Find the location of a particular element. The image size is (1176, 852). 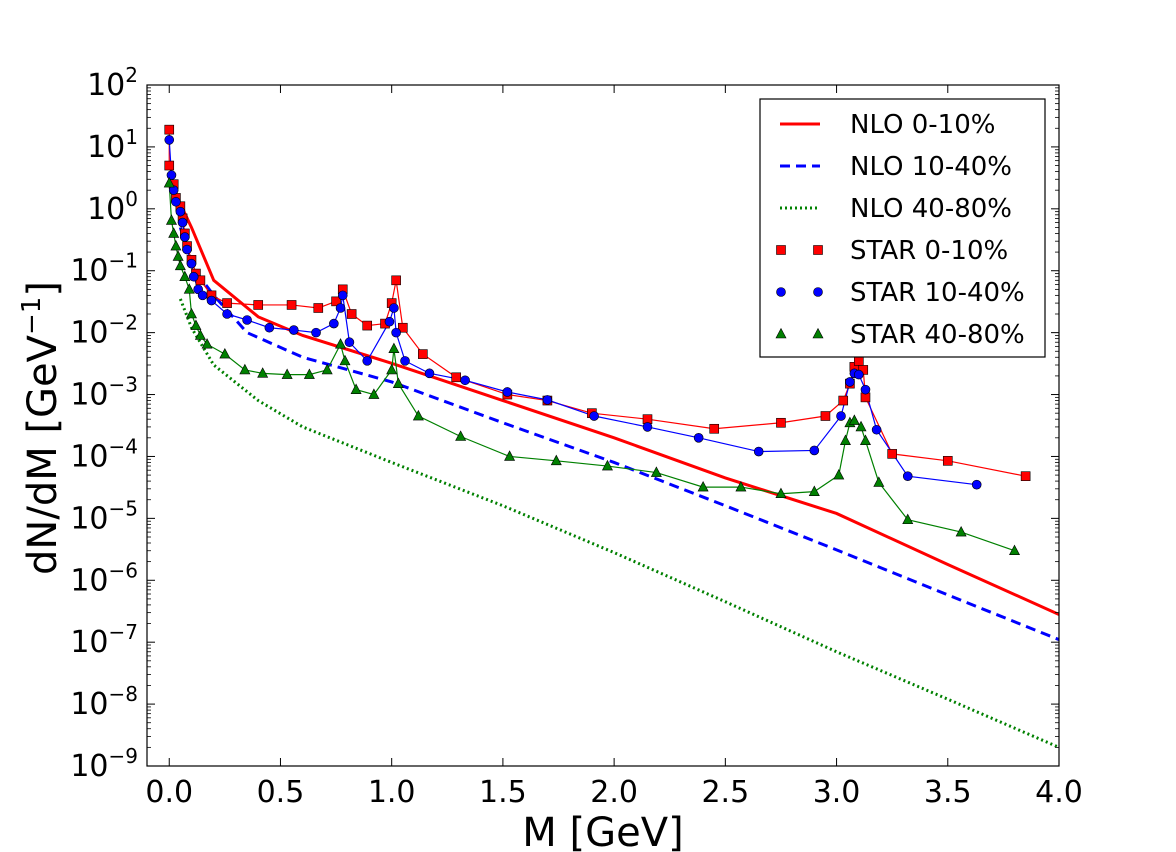

y-tick-exponent: −8 is located at coordinates (123, 694).